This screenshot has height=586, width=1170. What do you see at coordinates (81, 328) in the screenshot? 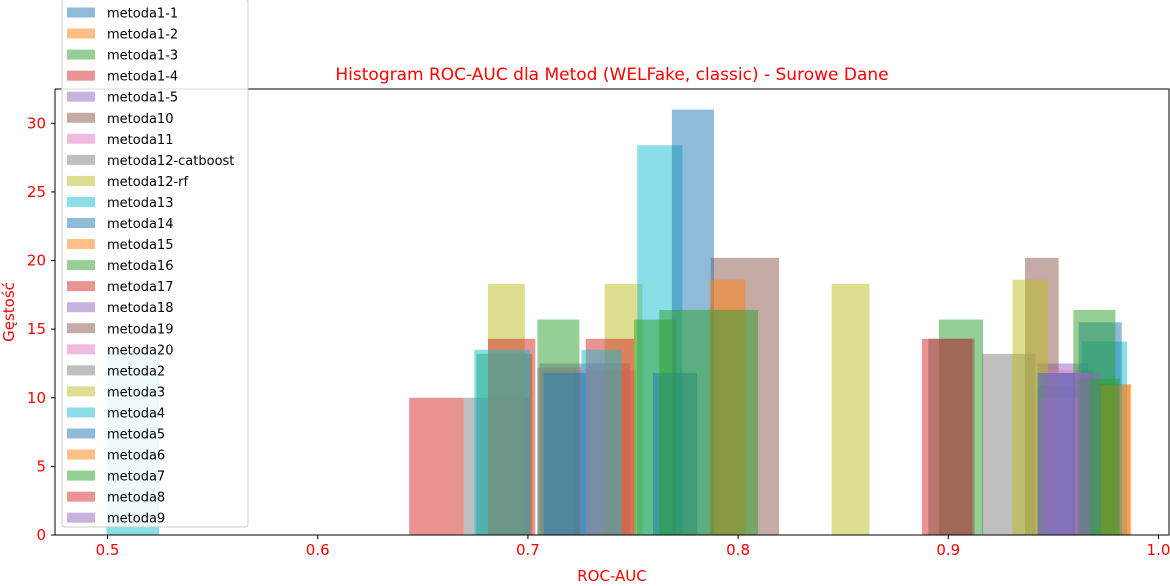
I see `legend-swatch-metoda19` at bounding box center [81, 328].